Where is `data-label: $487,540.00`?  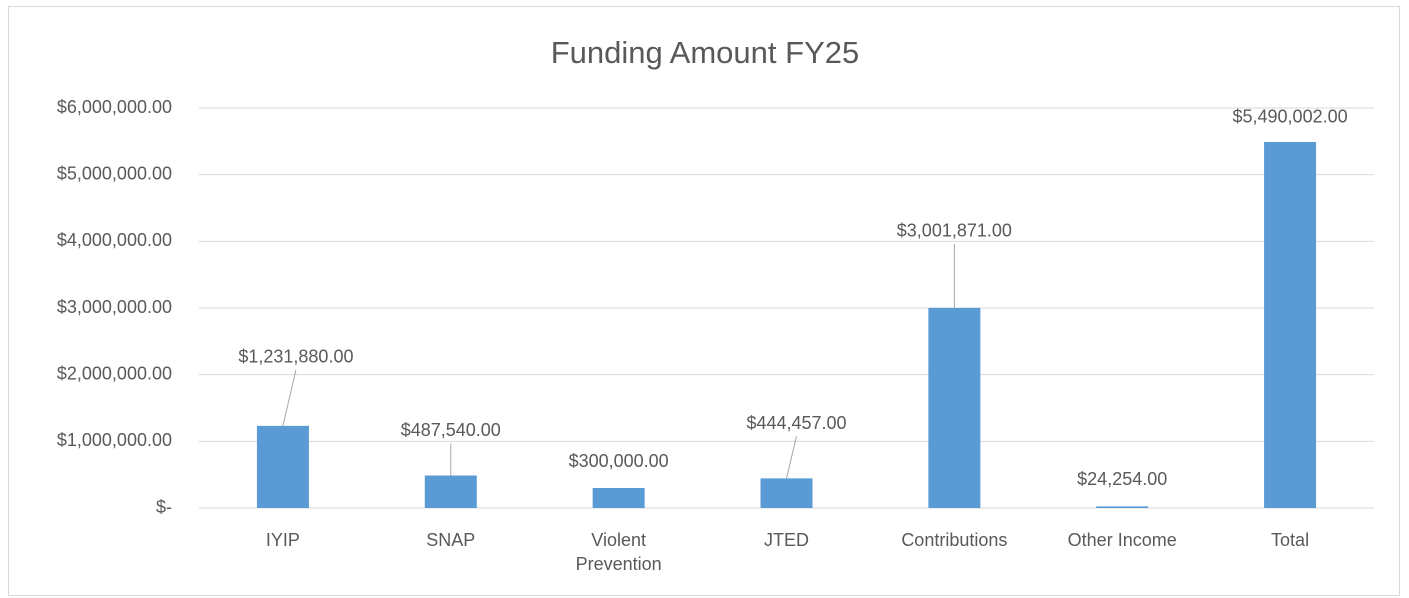 data-label: $487,540.00 is located at coordinates (451, 430).